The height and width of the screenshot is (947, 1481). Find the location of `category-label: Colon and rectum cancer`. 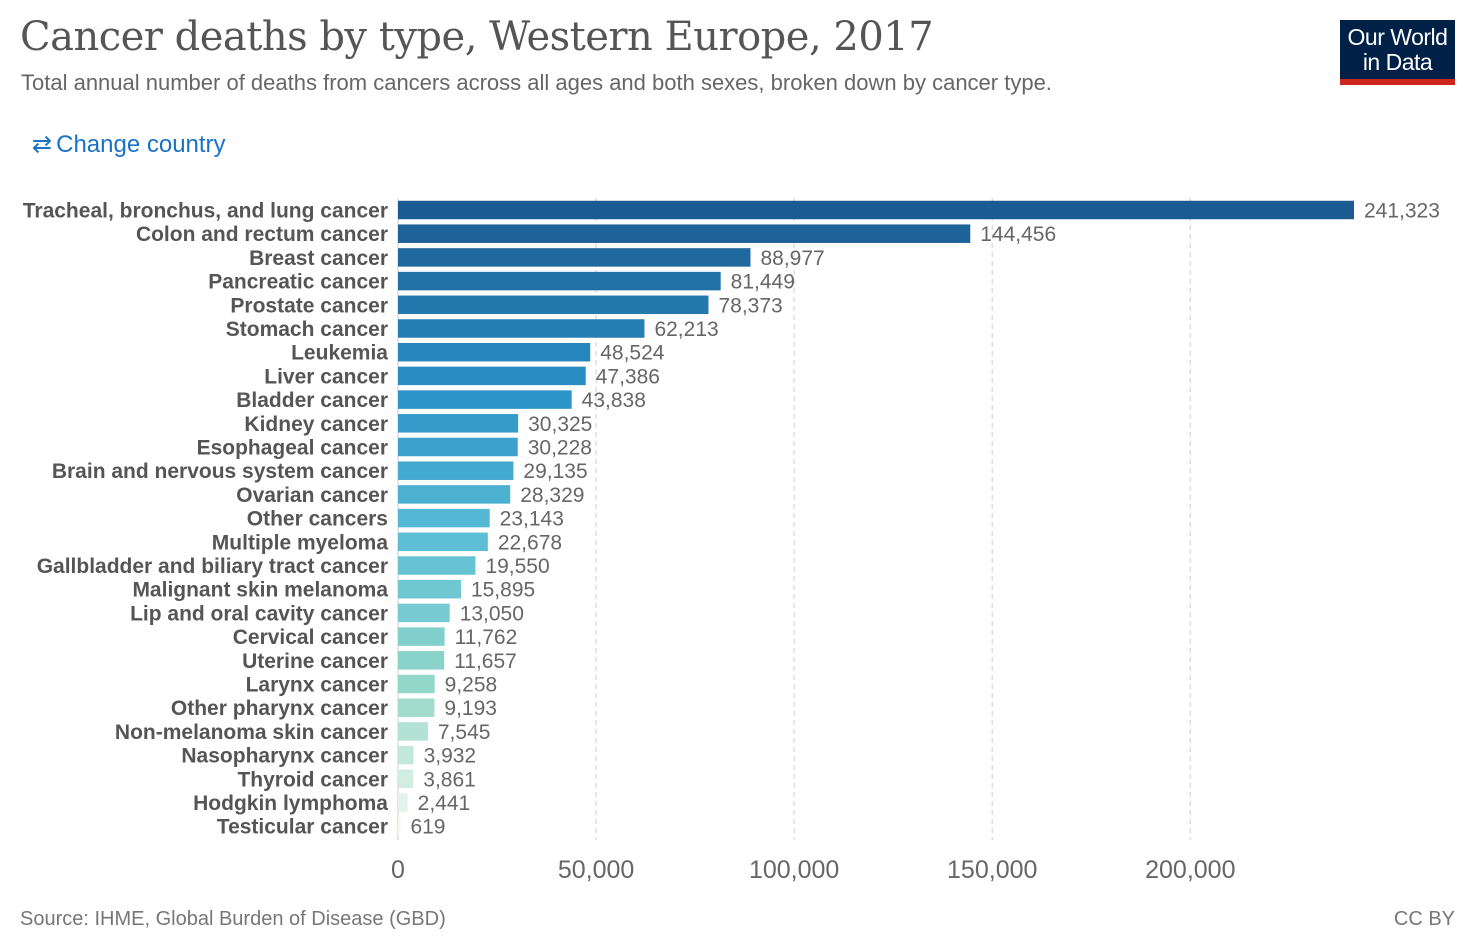

category-label: Colon and rectum cancer is located at coordinates (262, 234).